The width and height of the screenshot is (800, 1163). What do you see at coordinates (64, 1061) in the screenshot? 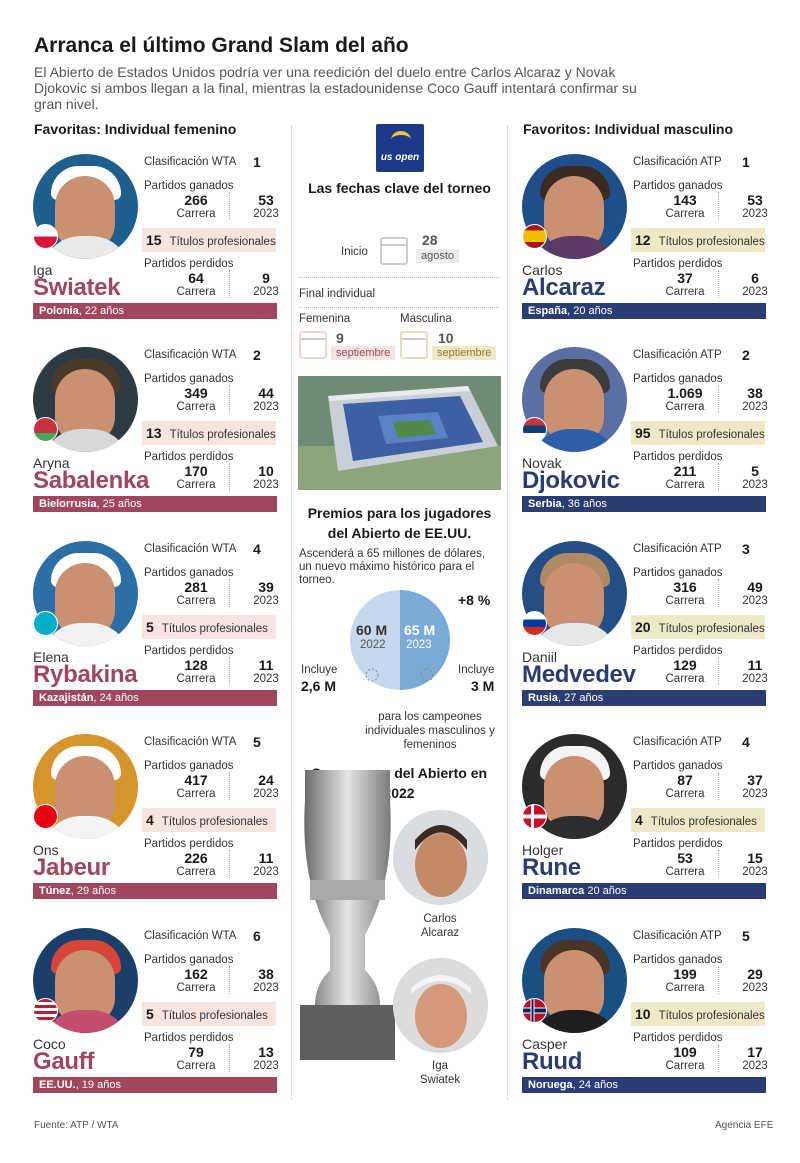
I see `player-last-name: Gauff` at bounding box center [64, 1061].